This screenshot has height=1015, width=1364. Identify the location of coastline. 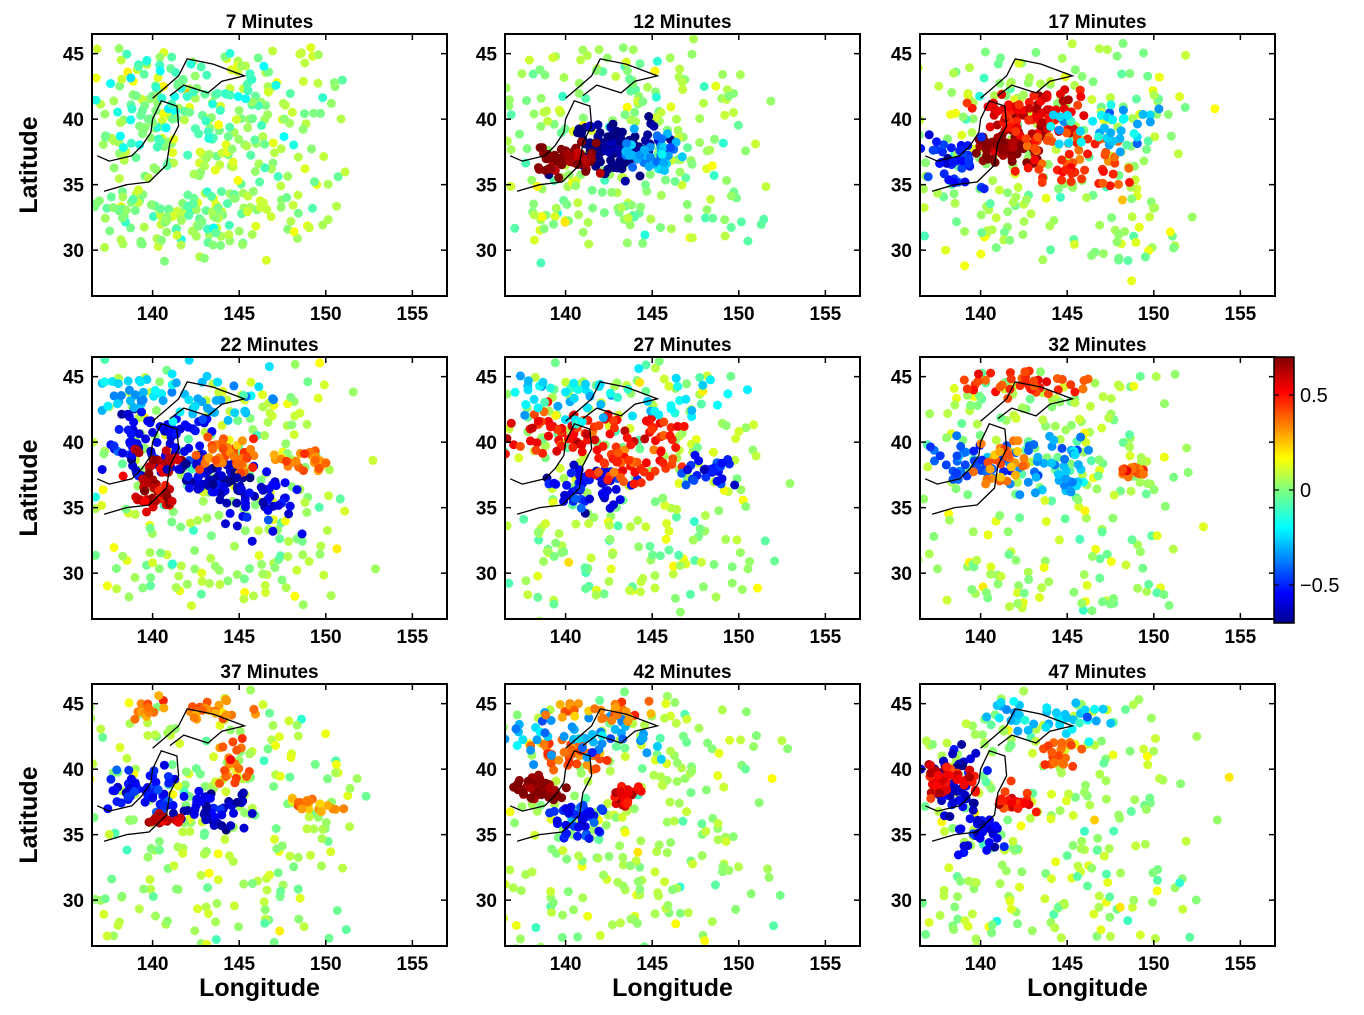
(551, 796).